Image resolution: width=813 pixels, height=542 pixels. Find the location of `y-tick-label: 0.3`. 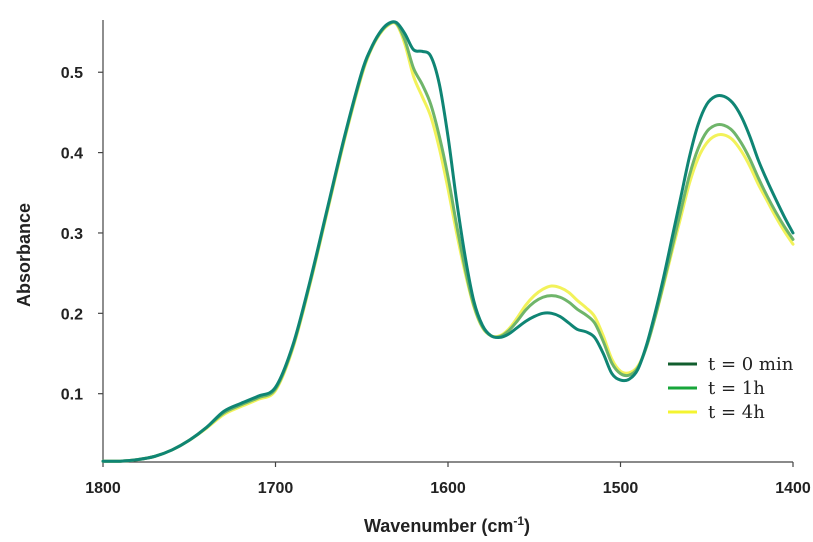

y-tick-label: 0.3 is located at coordinates (72, 234).